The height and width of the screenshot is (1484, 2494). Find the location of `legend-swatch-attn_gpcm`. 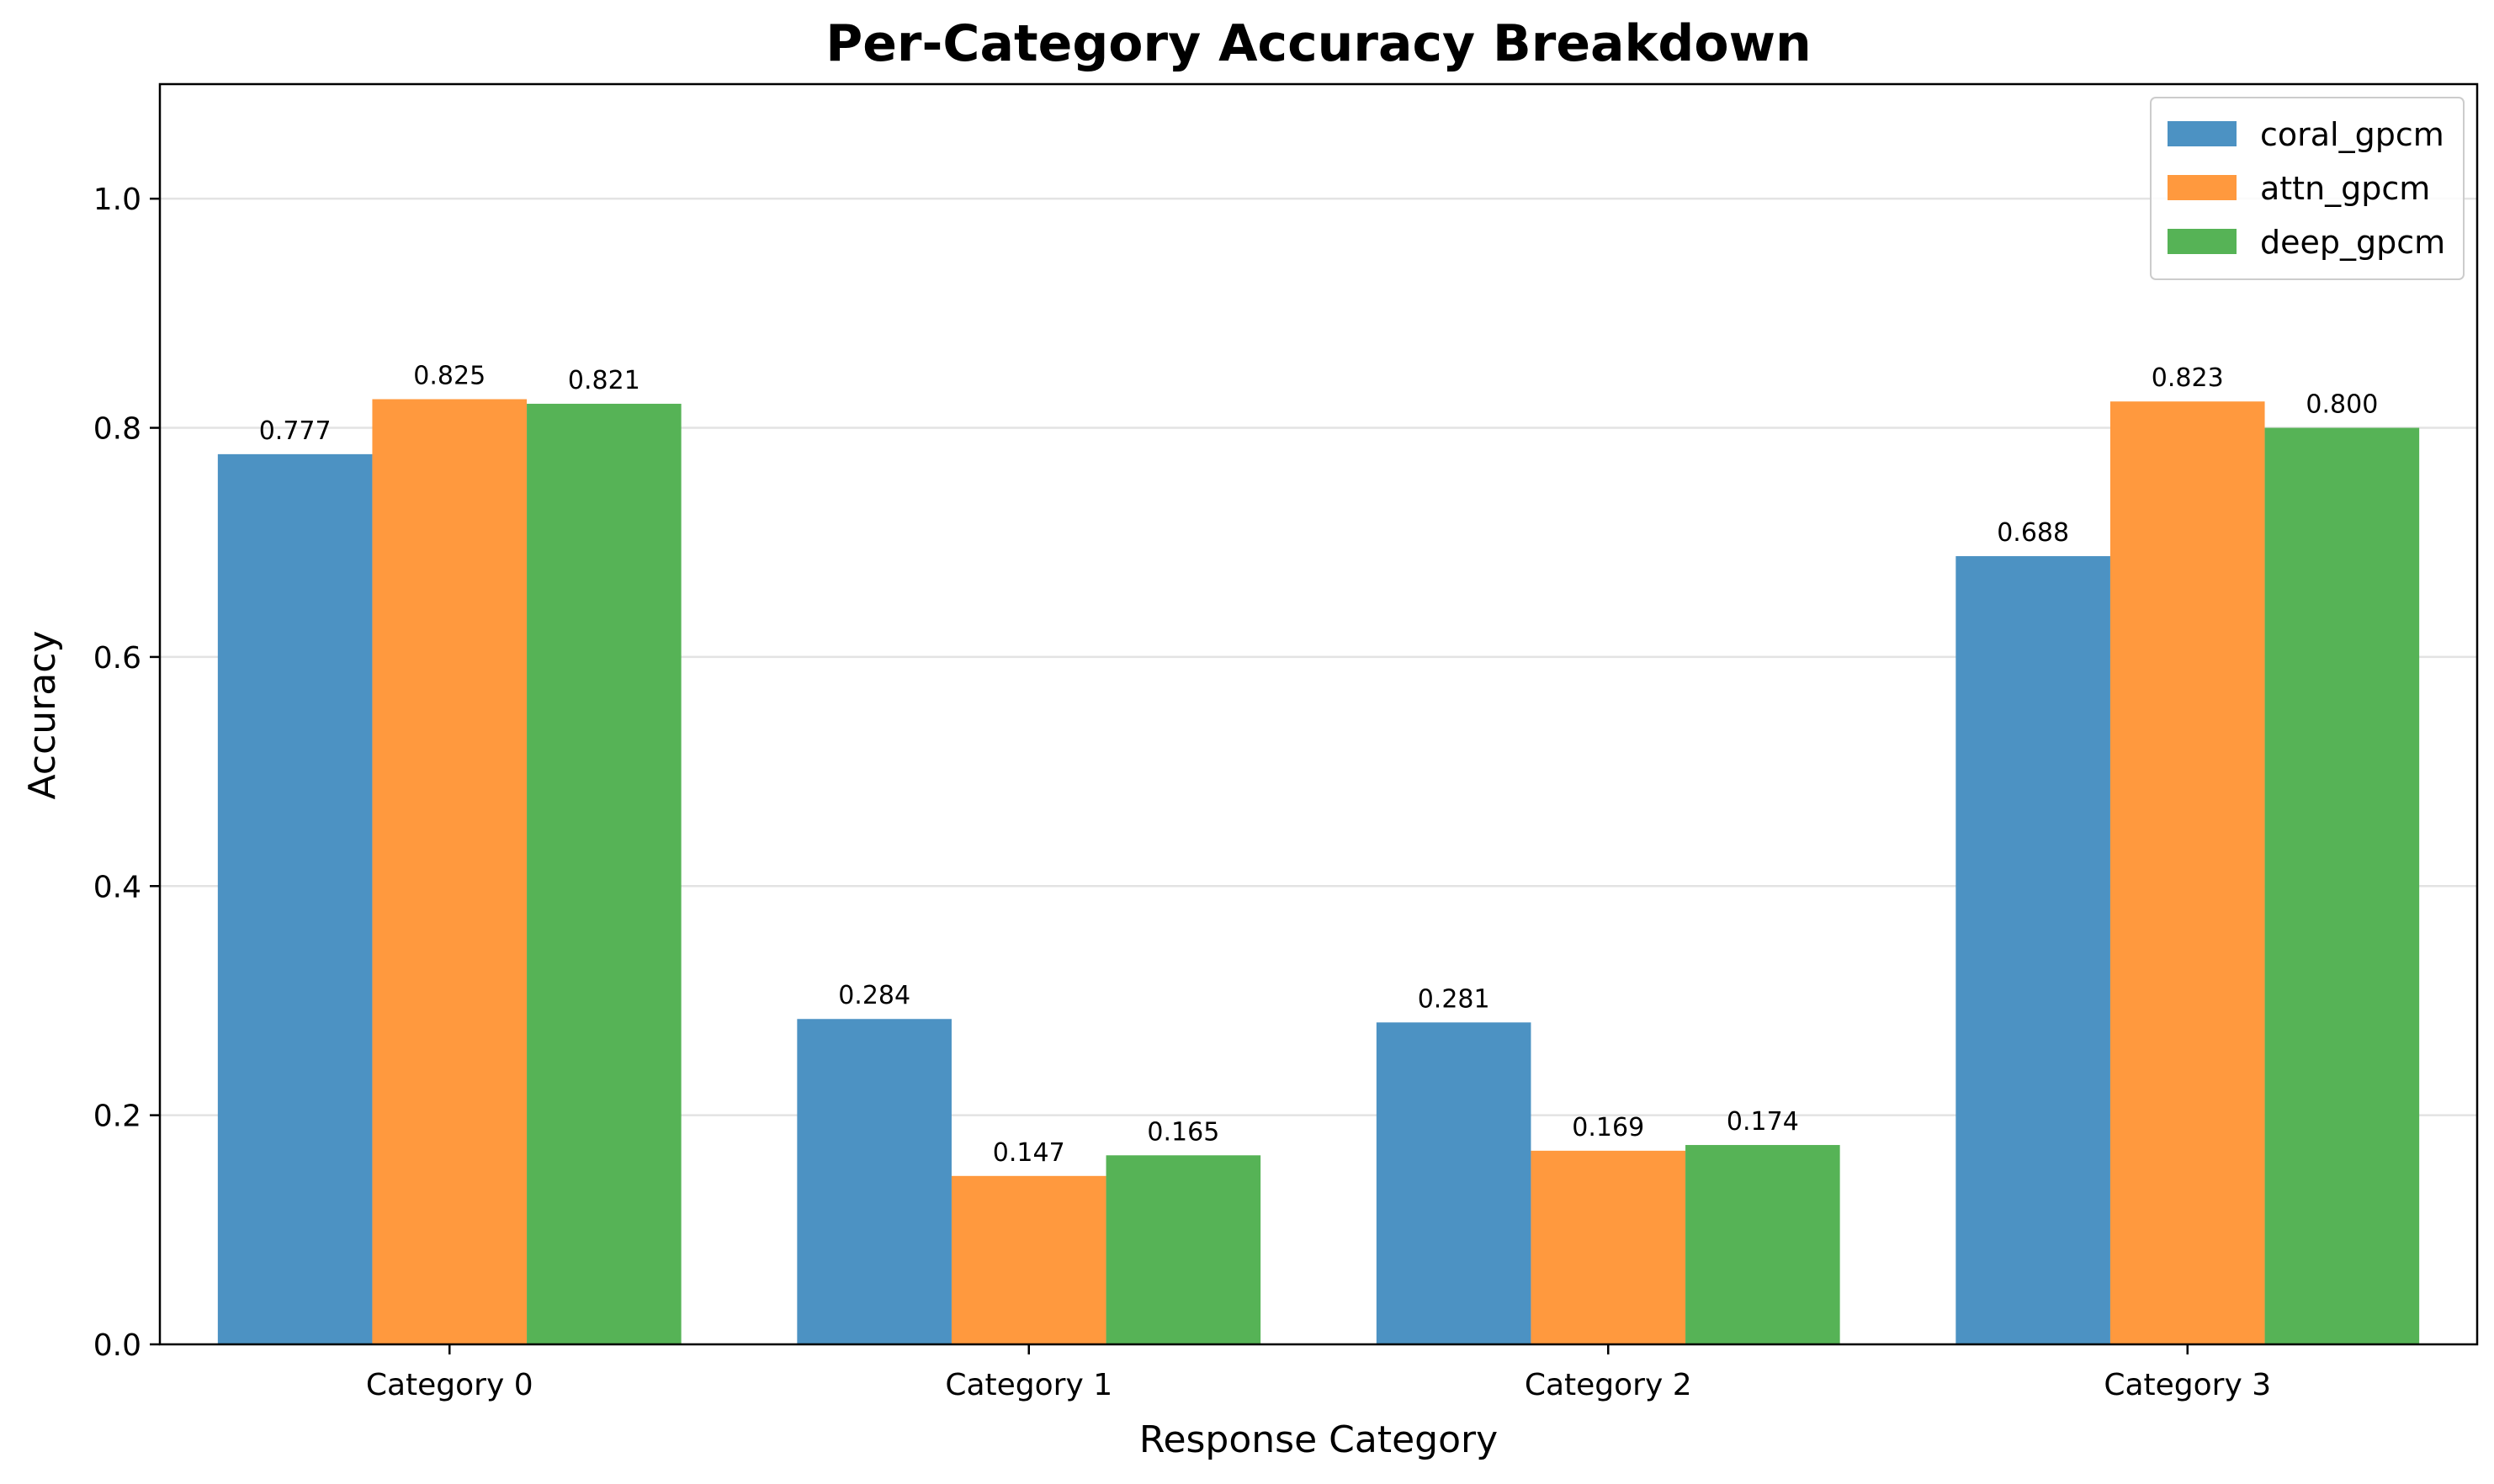

legend-swatch-attn_gpcm is located at coordinates (2202, 187).